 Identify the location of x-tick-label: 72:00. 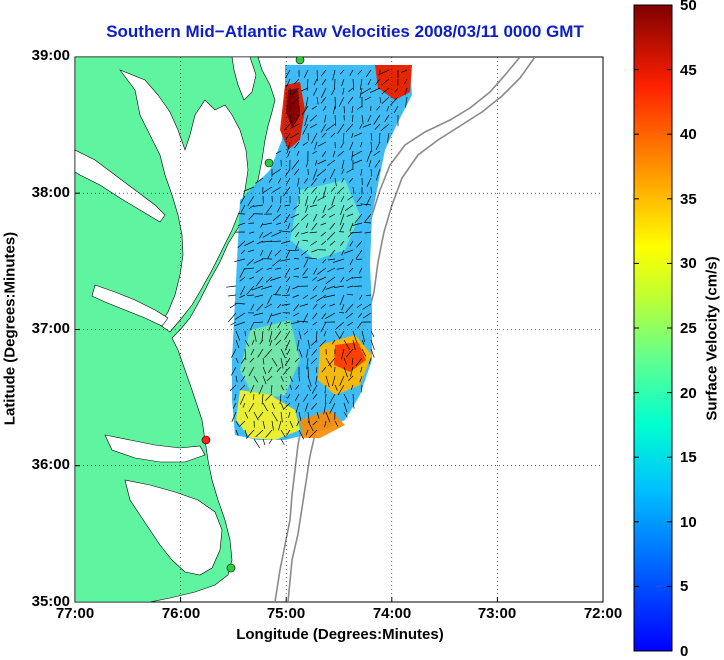
(603, 613).